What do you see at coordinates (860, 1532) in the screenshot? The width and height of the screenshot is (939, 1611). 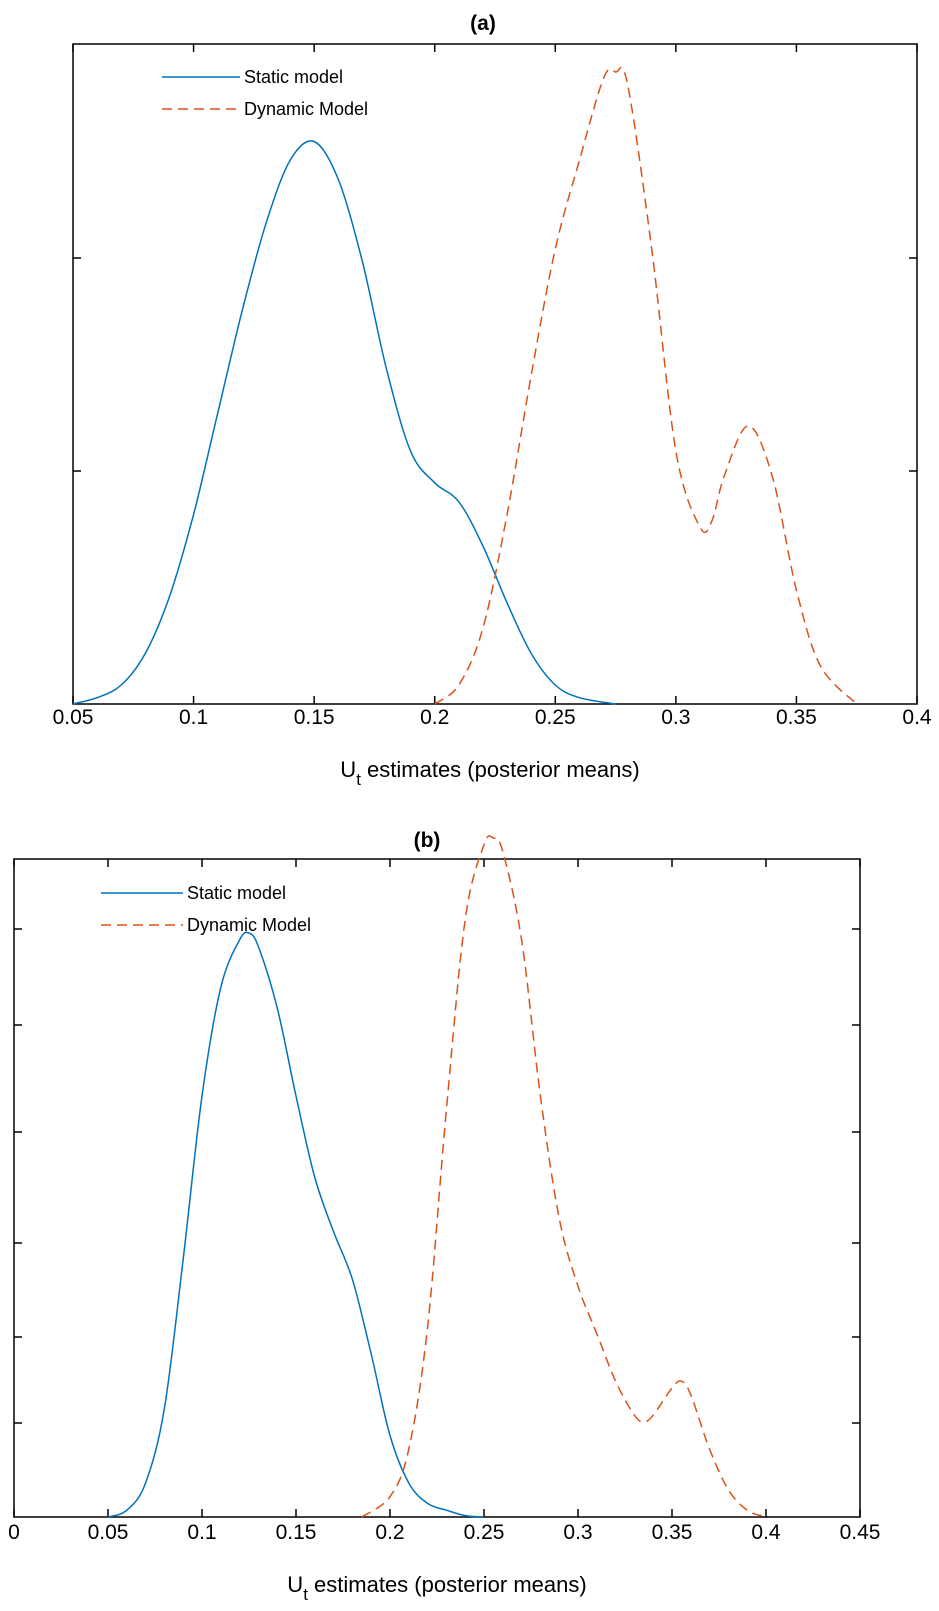 I see `chart-b-x-tick-label: 0.45` at bounding box center [860, 1532].